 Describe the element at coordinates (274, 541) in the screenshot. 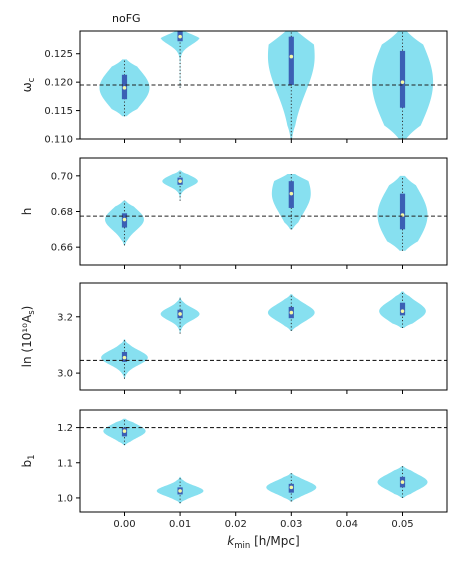

I see `xlabel-suffix: [h/Mpc]` at that location.